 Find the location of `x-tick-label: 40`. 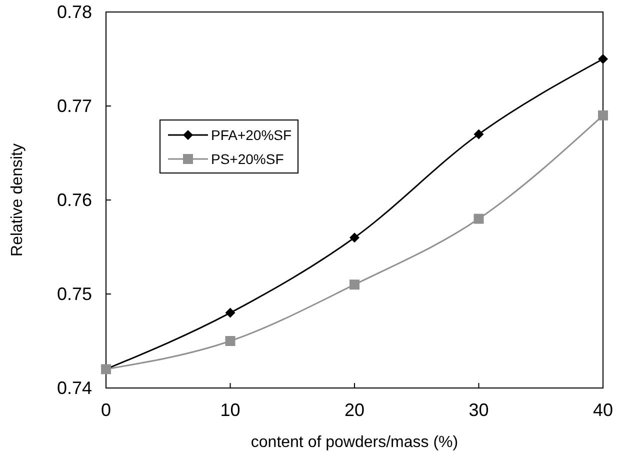

x-tick-label: 40 is located at coordinates (603, 410).